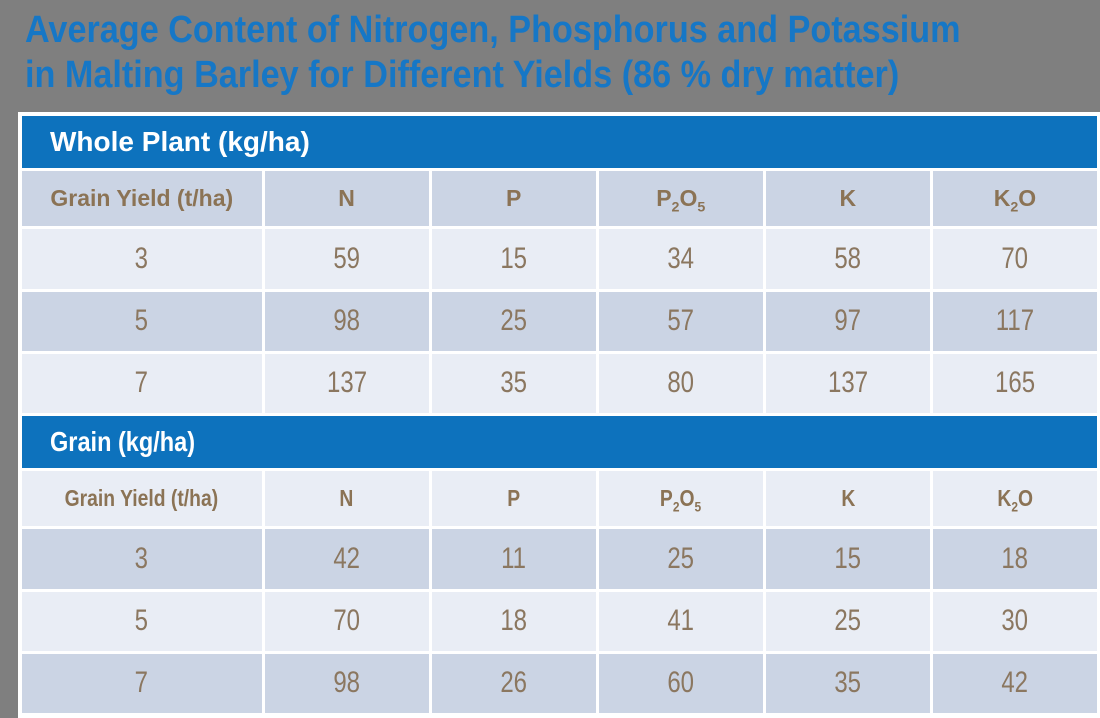 This screenshot has height=718, width=1100. Describe the element at coordinates (559, 142) in the screenshot. I see `section-banner-row: Whole Plant (kg/ha)` at that location.